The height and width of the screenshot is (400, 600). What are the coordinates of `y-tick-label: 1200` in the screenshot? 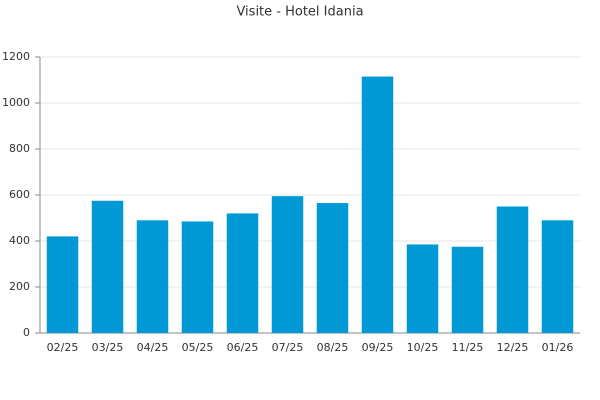 It's located at (16, 56).